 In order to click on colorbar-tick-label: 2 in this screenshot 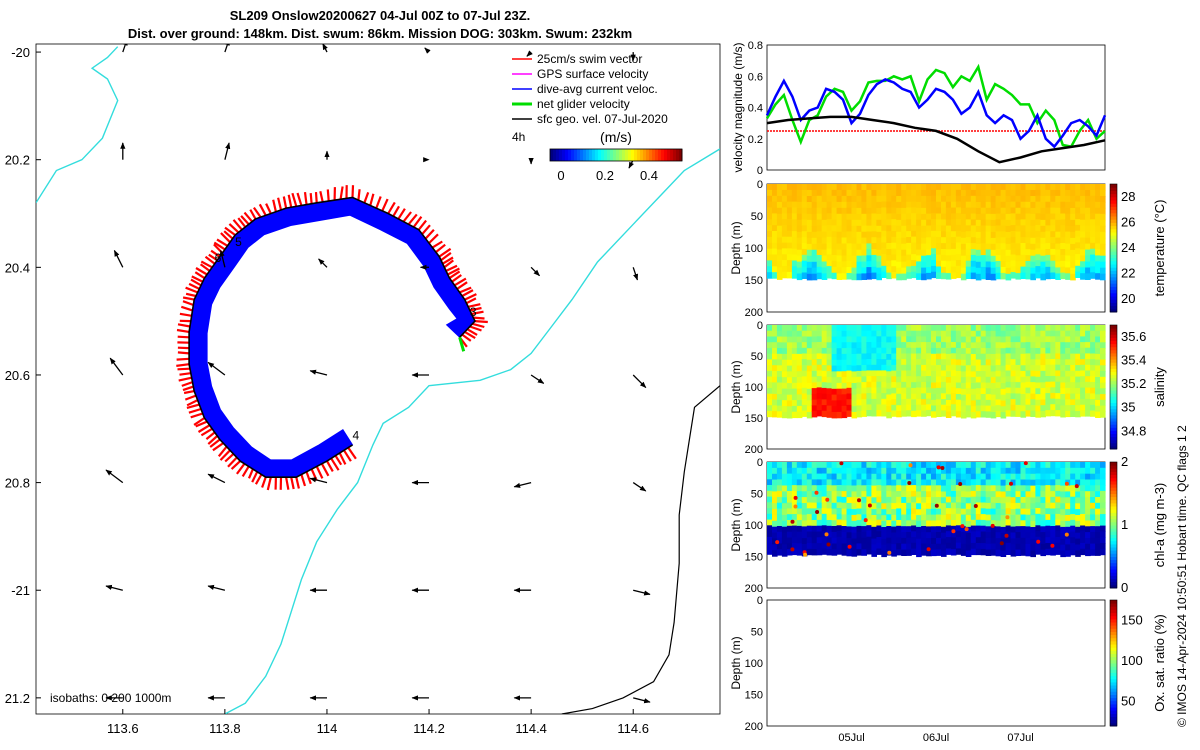, I will do `click(1124, 461)`.